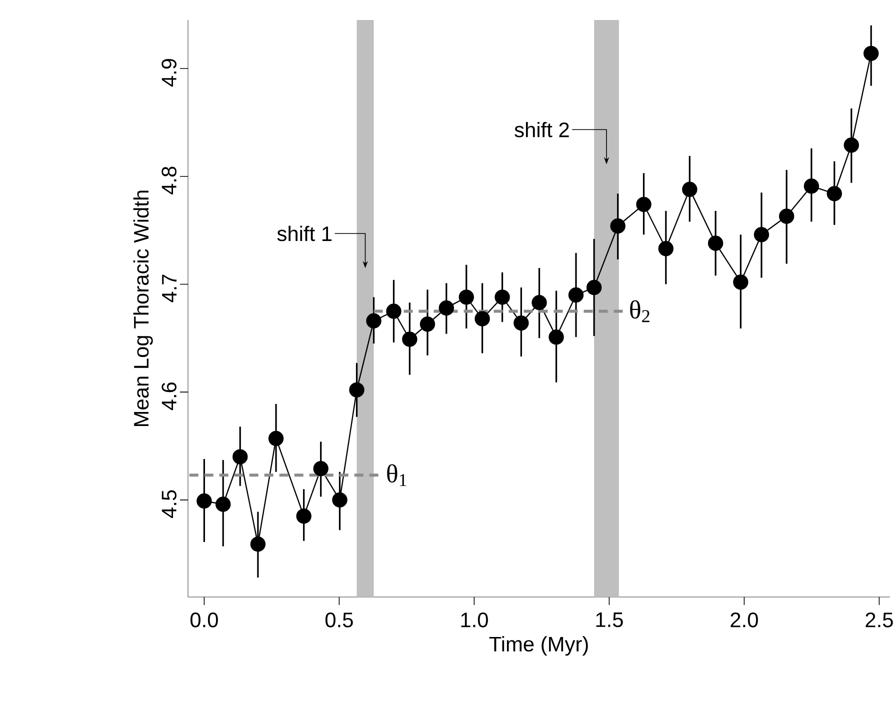 The height and width of the screenshot is (715, 895). What do you see at coordinates (541, 130) in the screenshot?
I see `band-label: shift 2` at bounding box center [541, 130].